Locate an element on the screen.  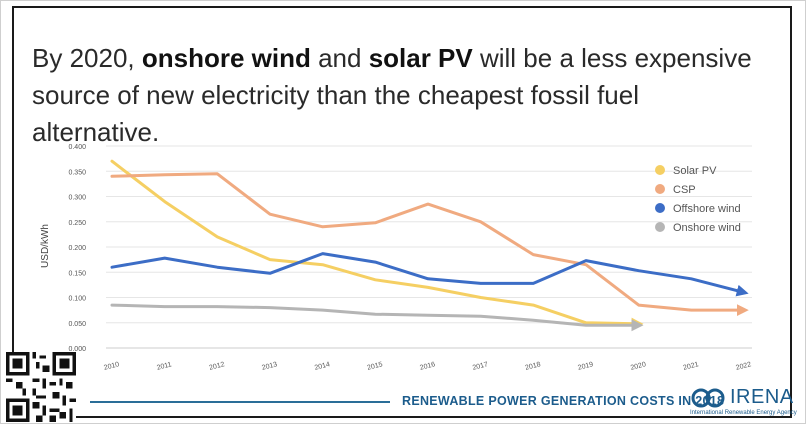
x-tick-label: 2014 is located at coordinates (322, 366).